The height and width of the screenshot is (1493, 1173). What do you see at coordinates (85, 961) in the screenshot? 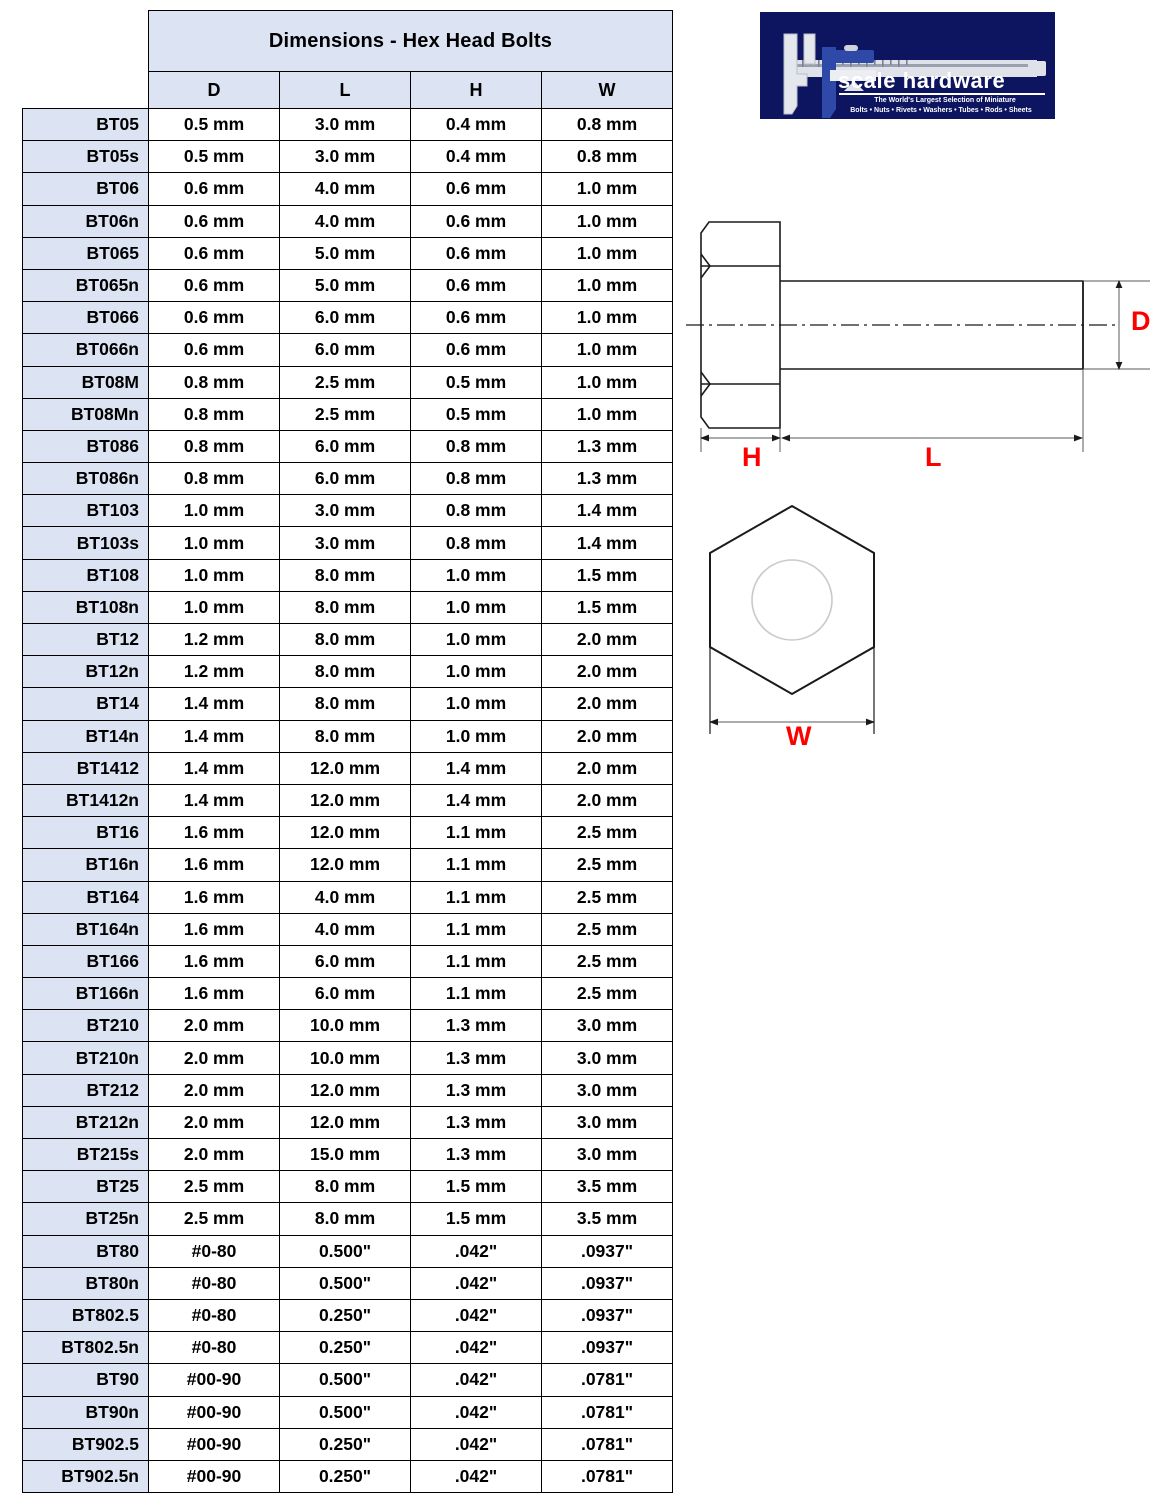
I see `row-label-bt166: BT166` at bounding box center [85, 961].